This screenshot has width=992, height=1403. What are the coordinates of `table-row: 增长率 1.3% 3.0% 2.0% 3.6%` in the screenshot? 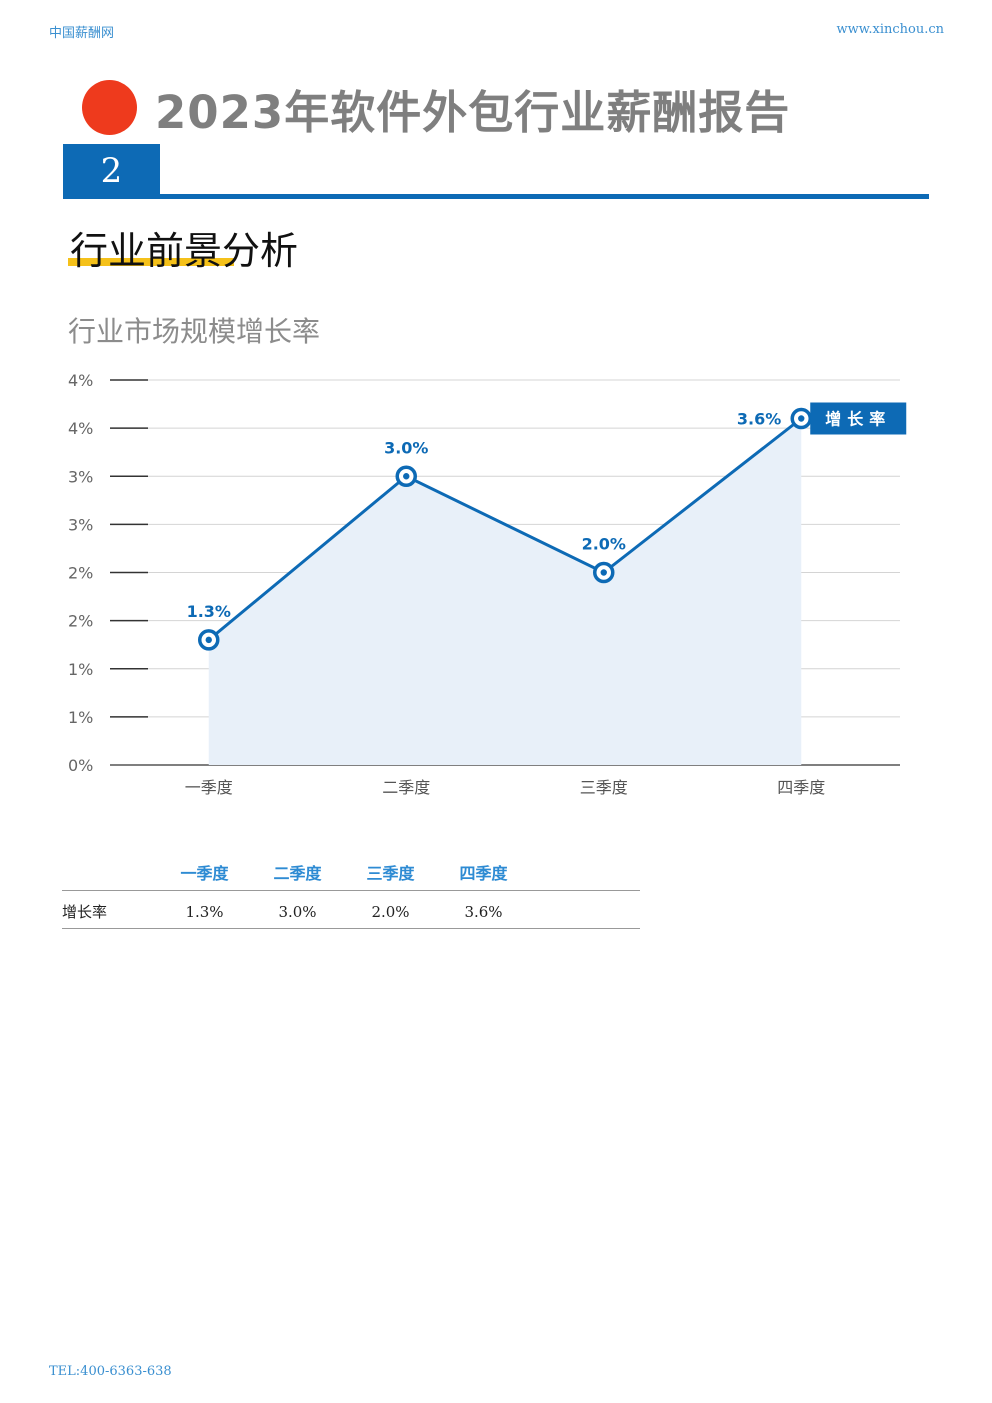 It's located at (351, 909).